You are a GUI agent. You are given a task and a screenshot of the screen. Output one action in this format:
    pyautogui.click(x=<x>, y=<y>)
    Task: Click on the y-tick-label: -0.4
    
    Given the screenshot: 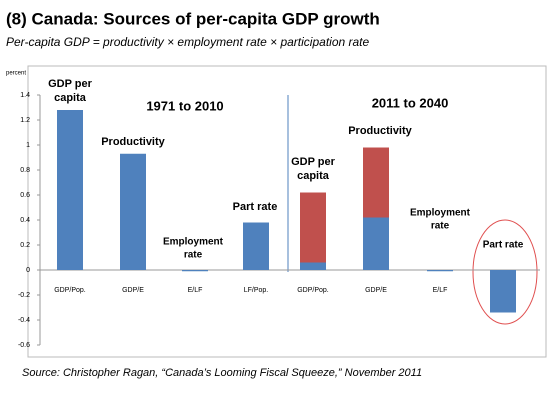 What is the action you would take?
    pyautogui.click(x=24, y=320)
    